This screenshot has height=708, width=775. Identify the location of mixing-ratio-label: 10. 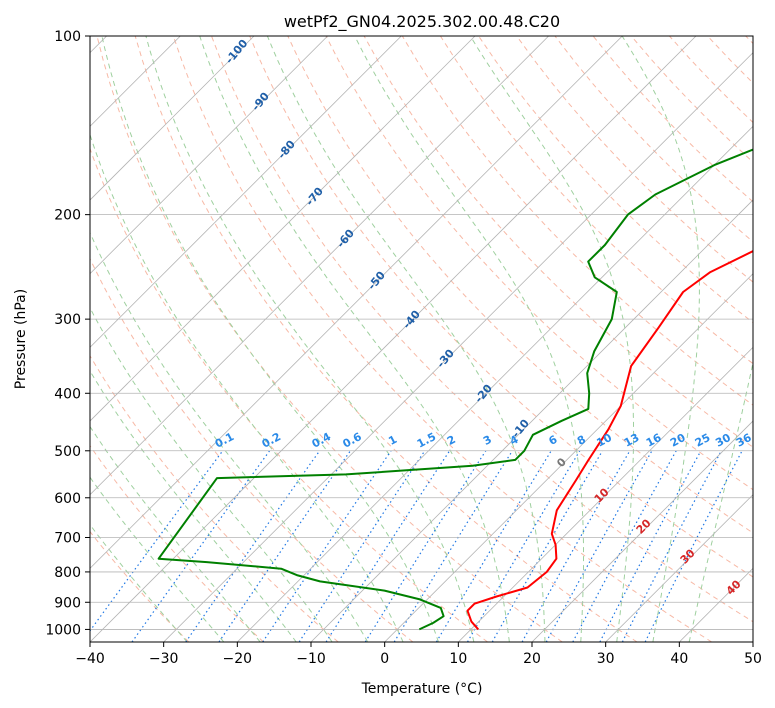
(604, 440).